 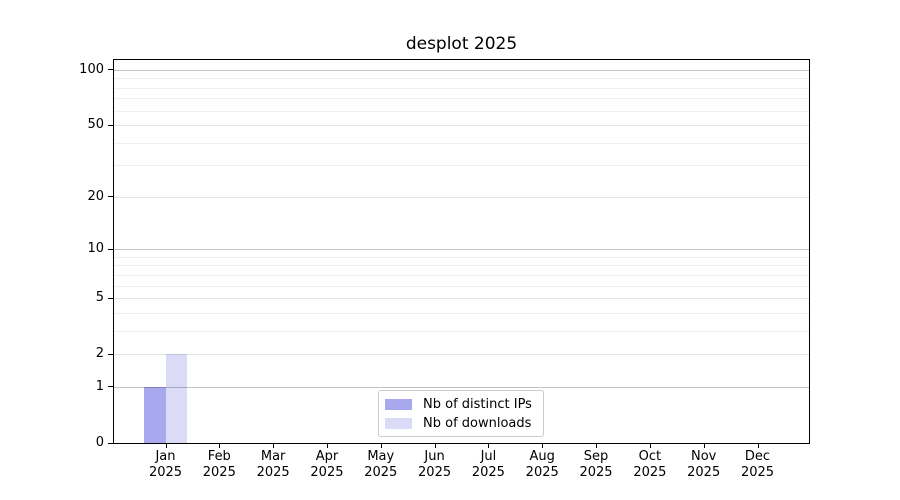 I want to click on x-tick-label: Nov 2025, so click(x=704, y=464).